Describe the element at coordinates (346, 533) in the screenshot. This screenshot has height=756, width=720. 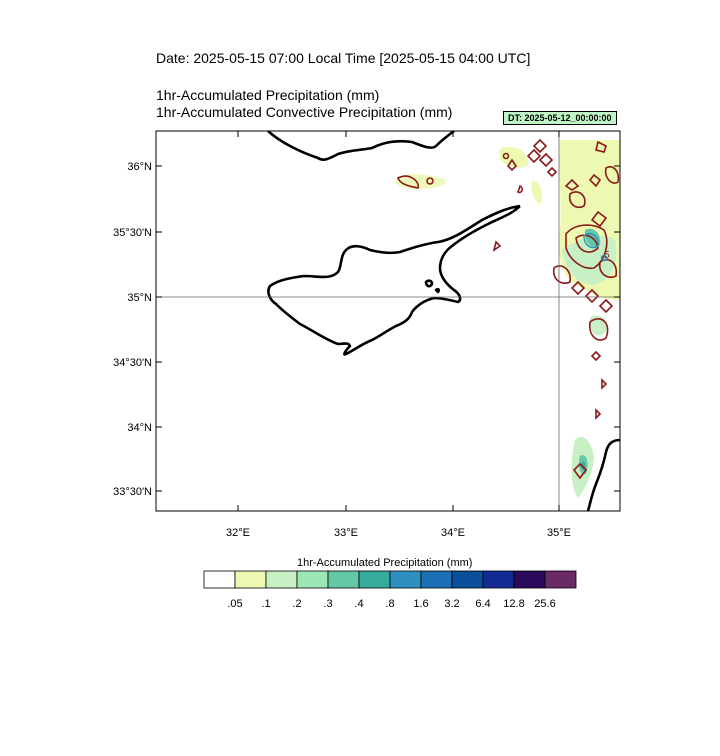
I see `lon-label: 33°E` at that location.